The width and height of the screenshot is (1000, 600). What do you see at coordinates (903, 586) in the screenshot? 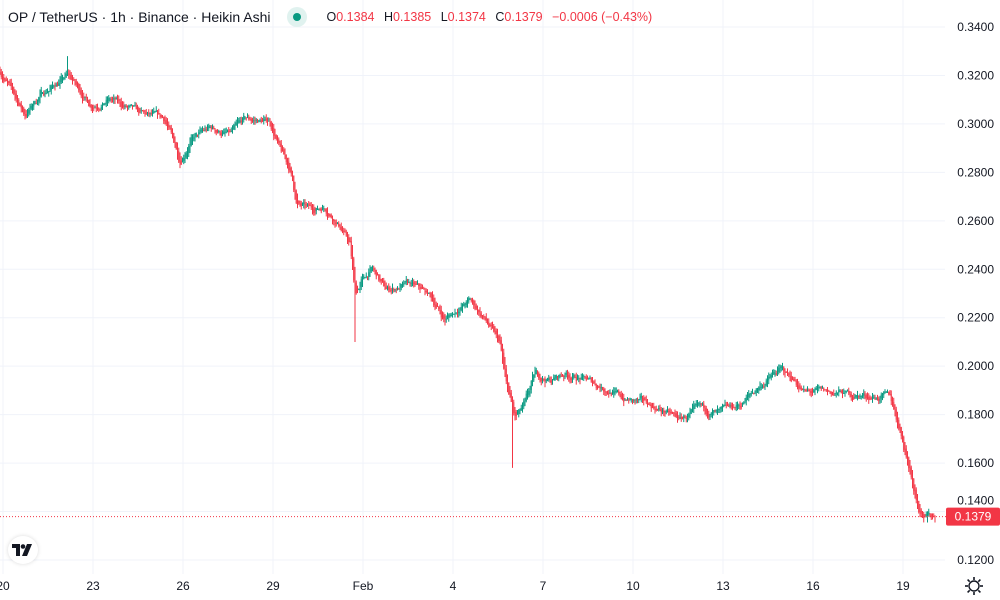
I see `time-tick-label: 19` at bounding box center [903, 586].